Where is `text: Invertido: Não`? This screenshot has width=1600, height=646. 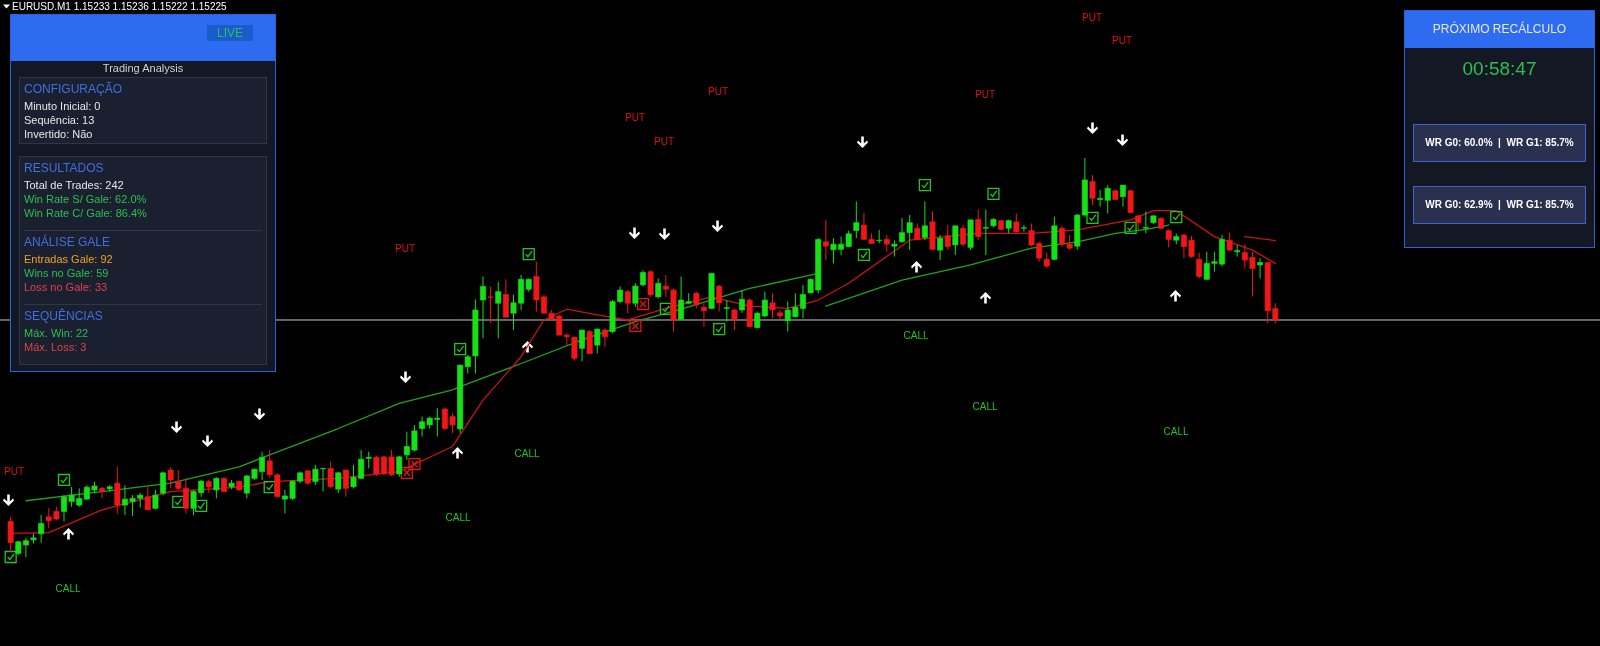
text: Invertido: Não is located at coordinates (59, 134).